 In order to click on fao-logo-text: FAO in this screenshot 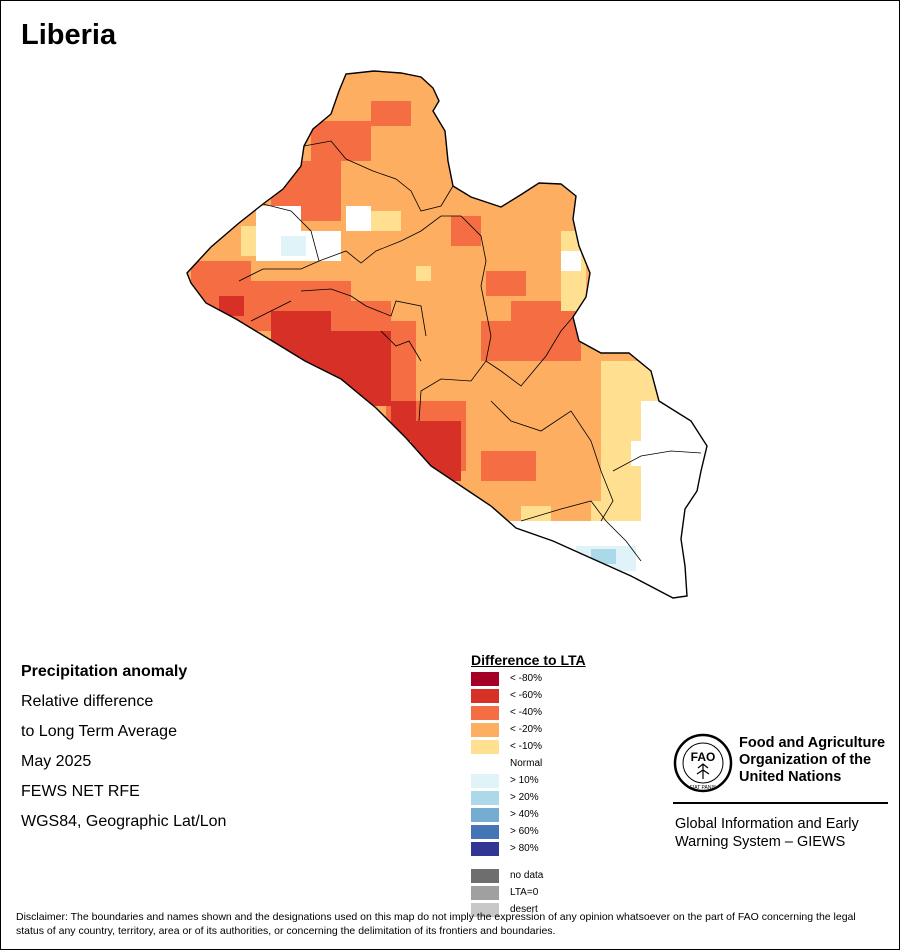, I will do `click(703, 757)`.